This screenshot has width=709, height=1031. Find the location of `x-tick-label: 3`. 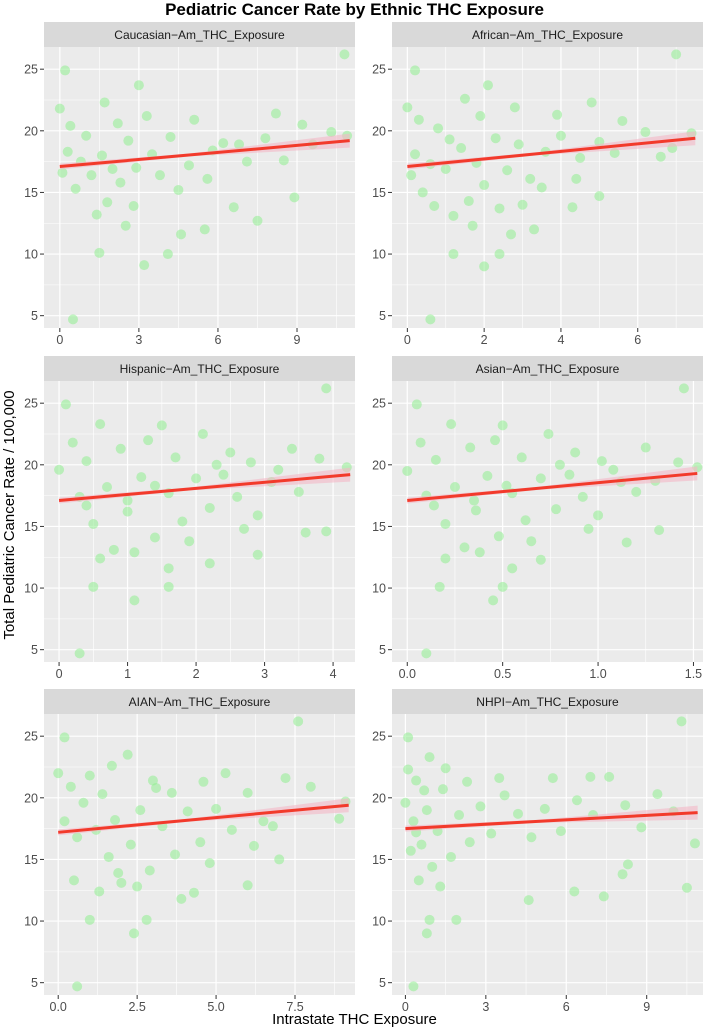

x-tick-label: 3 is located at coordinates (264, 674).